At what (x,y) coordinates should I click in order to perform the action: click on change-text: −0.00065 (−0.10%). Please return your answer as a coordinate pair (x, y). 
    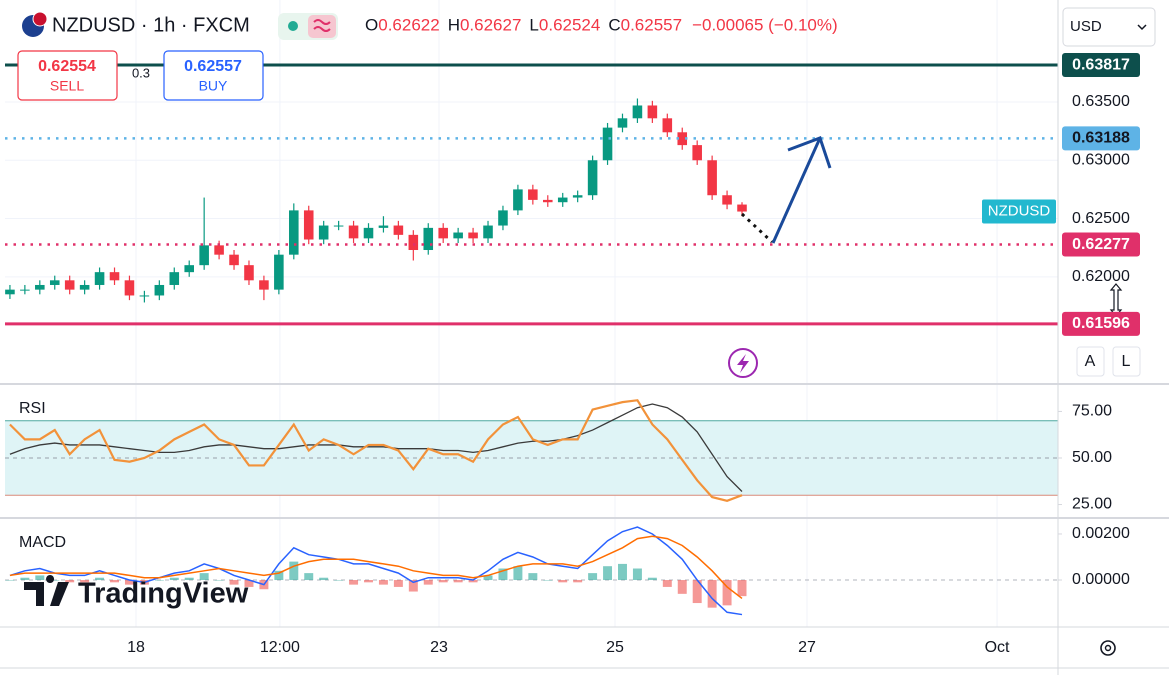
    Looking at the image, I should click on (765, 24).